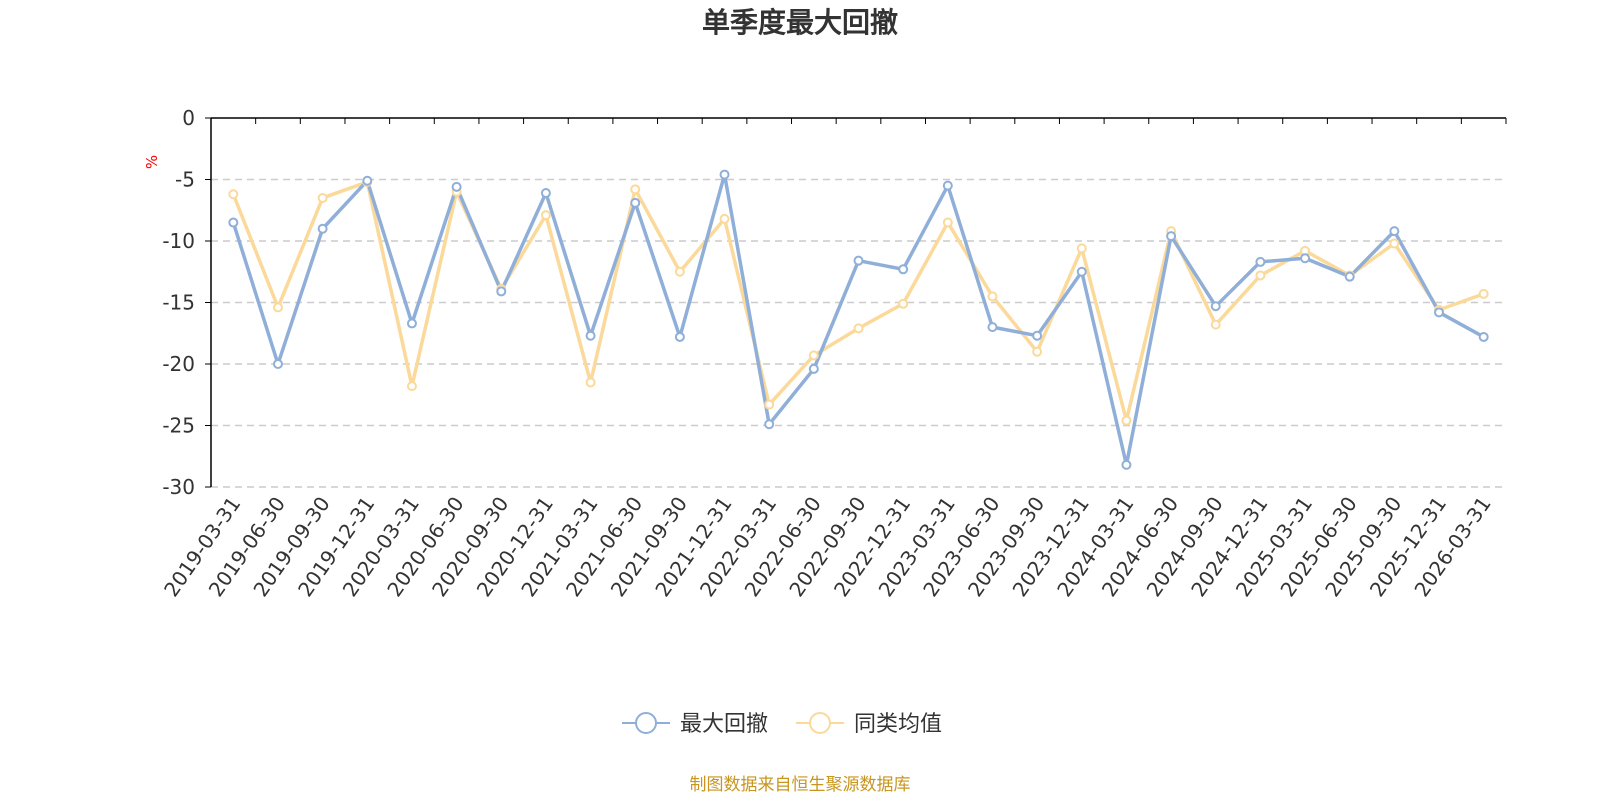 Image resolution: width=1600 pixels, height=800 pixels. What do you see at coordinates (178, 487) in the screenshot?
I see `y-tick-label: -30` at bounding box center [178, 487].